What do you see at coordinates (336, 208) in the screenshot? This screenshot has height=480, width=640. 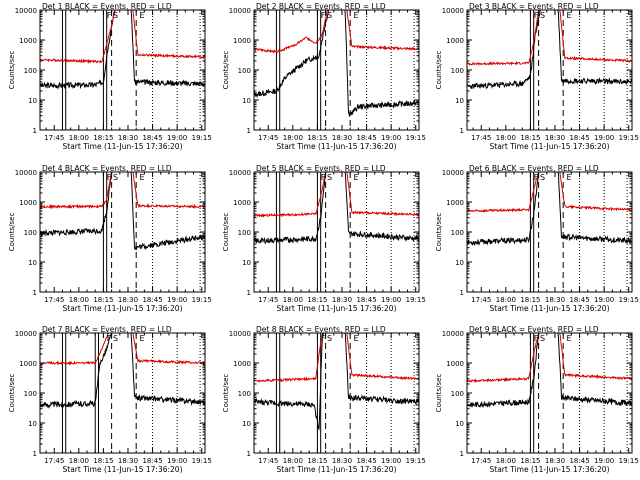 I see `events-series-line` at bounding box center [336, 208].